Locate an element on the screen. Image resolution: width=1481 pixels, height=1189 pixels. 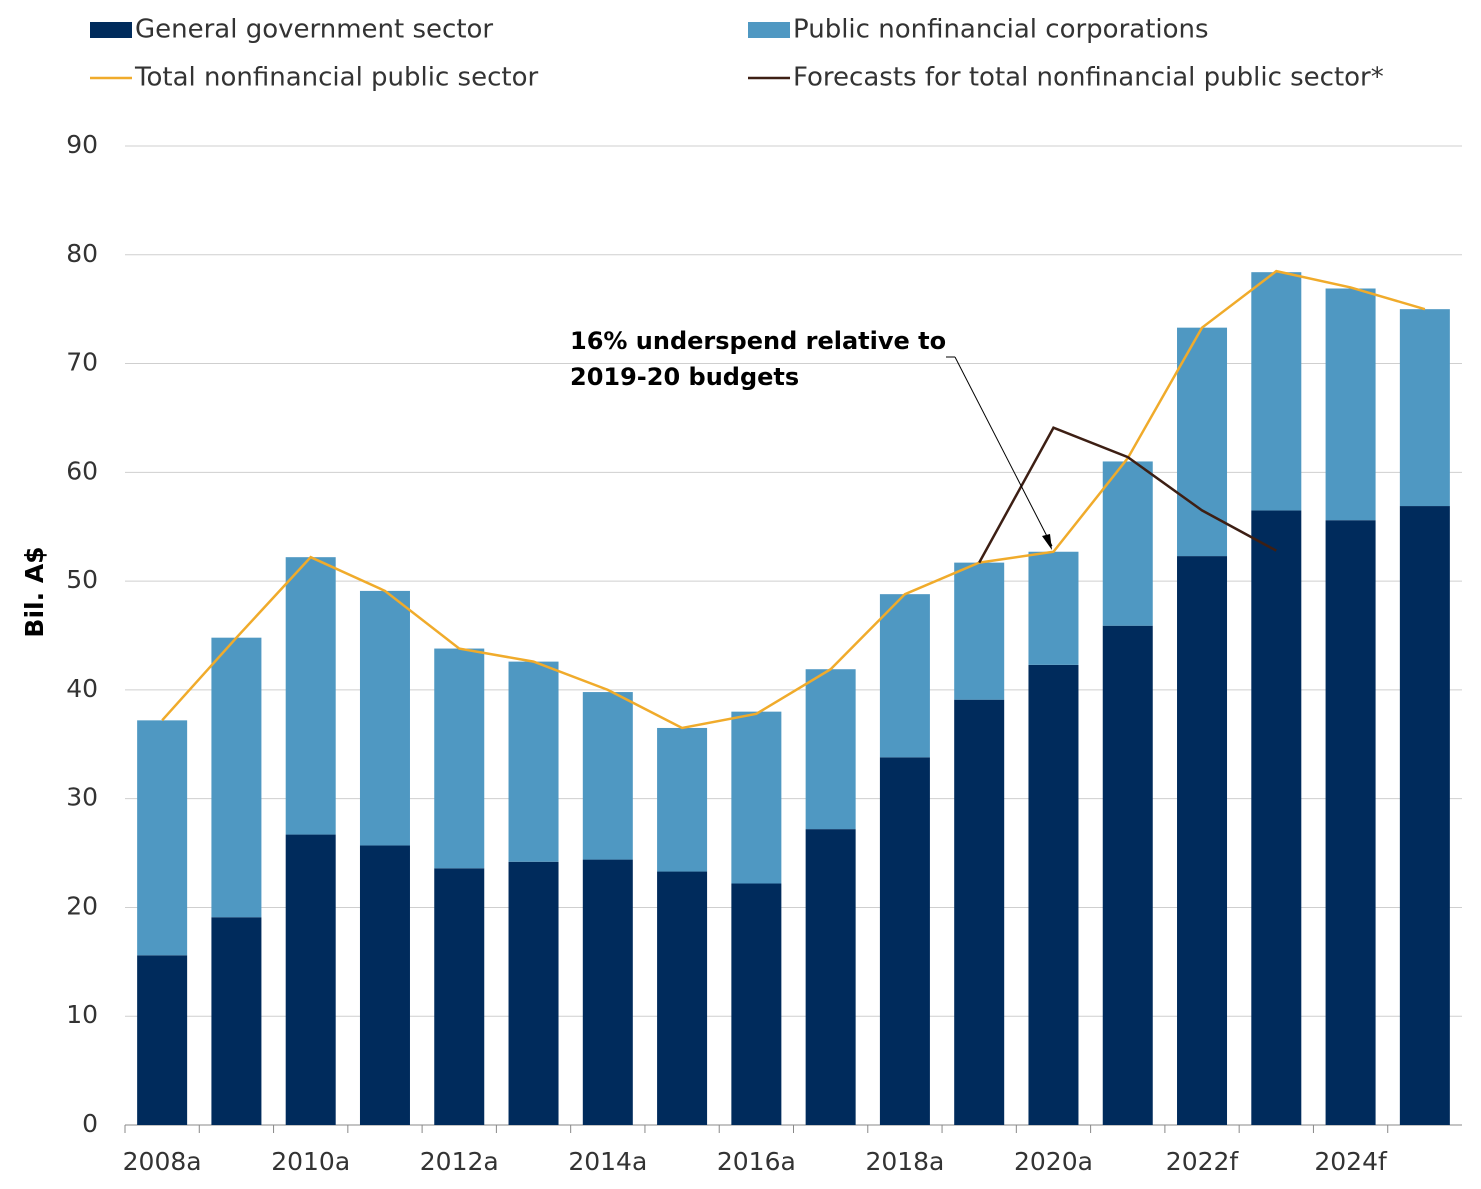
line is located at coordinates (1127, 495).